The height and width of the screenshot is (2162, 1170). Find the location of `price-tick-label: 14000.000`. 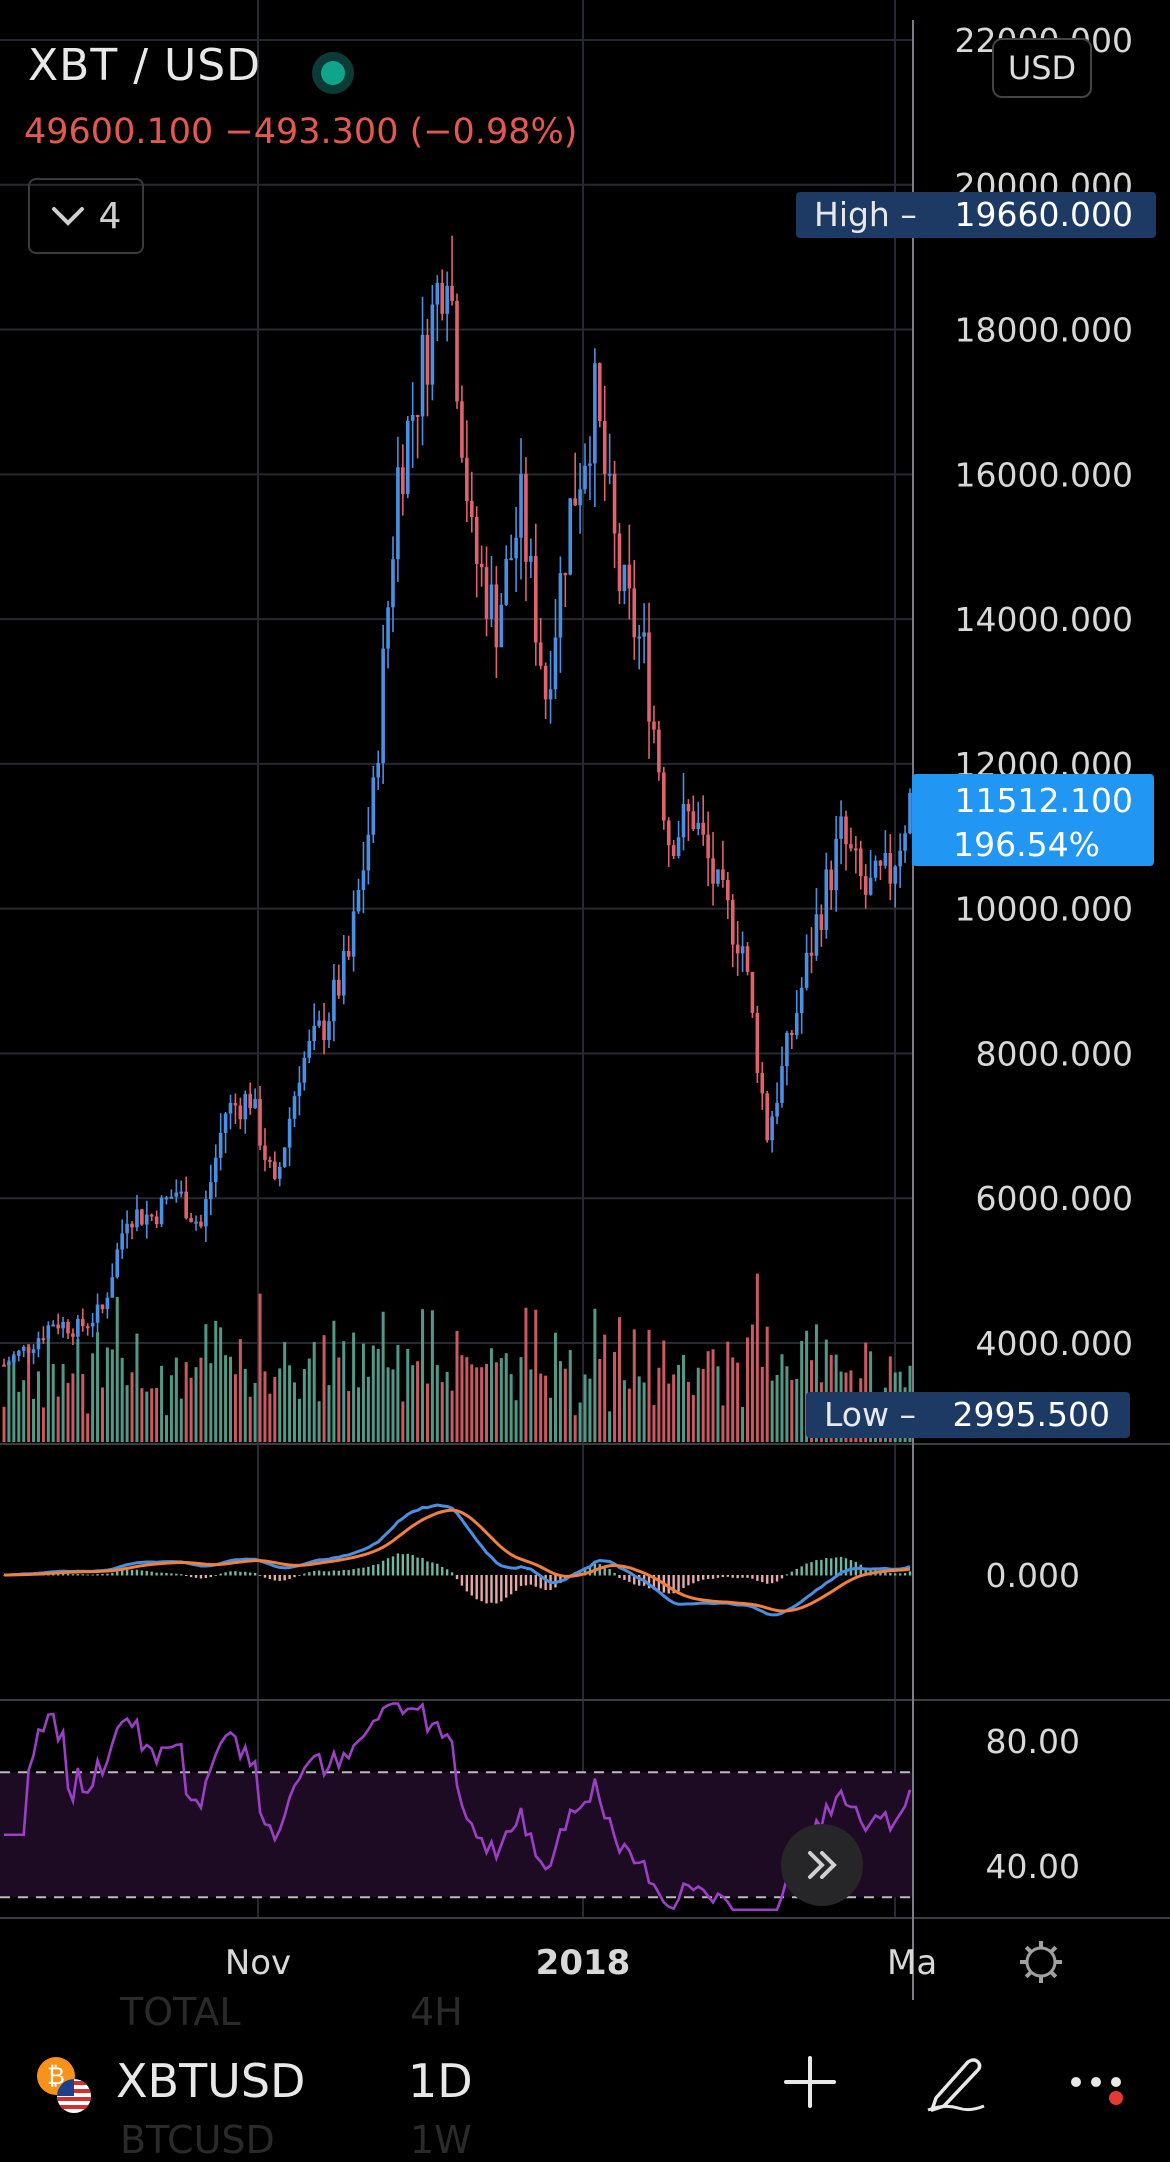

price-tick-label: 14000.000 is located at coordinates (1044, 619).